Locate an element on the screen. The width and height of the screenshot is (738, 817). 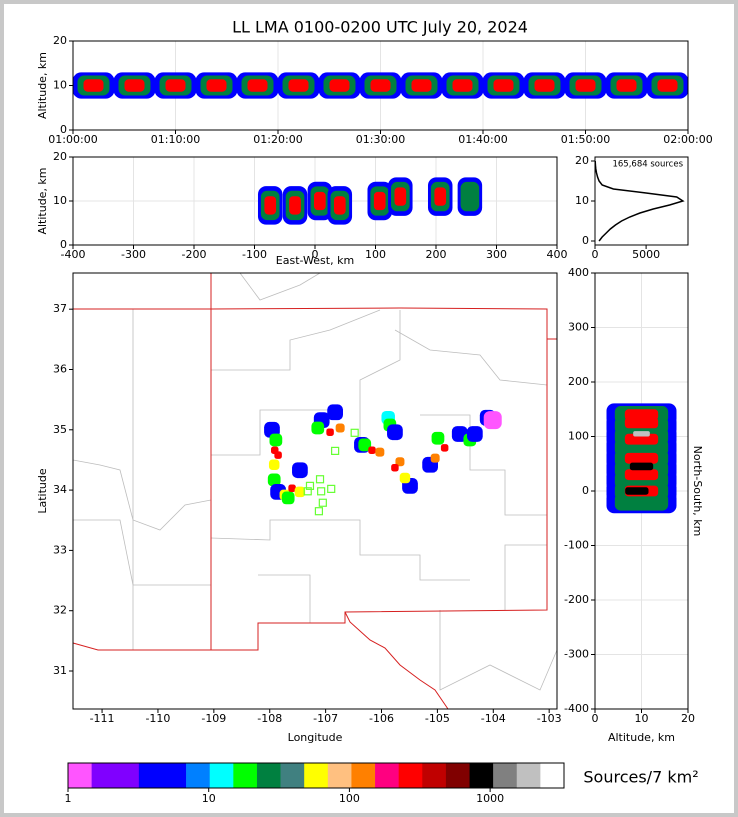
y-tick-label: 300 is located at coordinates (578, 327).